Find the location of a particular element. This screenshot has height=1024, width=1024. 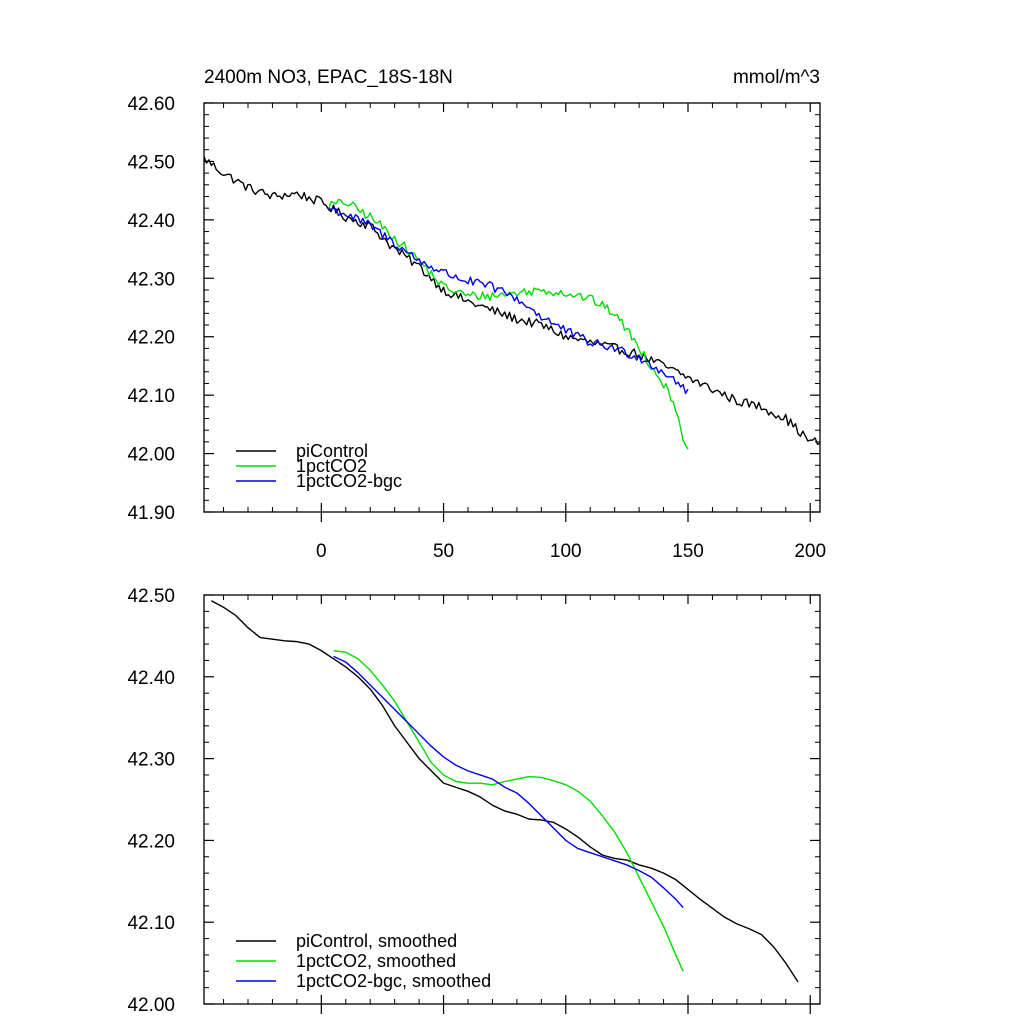

legend-label: piControl is located at coordinates (332, 451).